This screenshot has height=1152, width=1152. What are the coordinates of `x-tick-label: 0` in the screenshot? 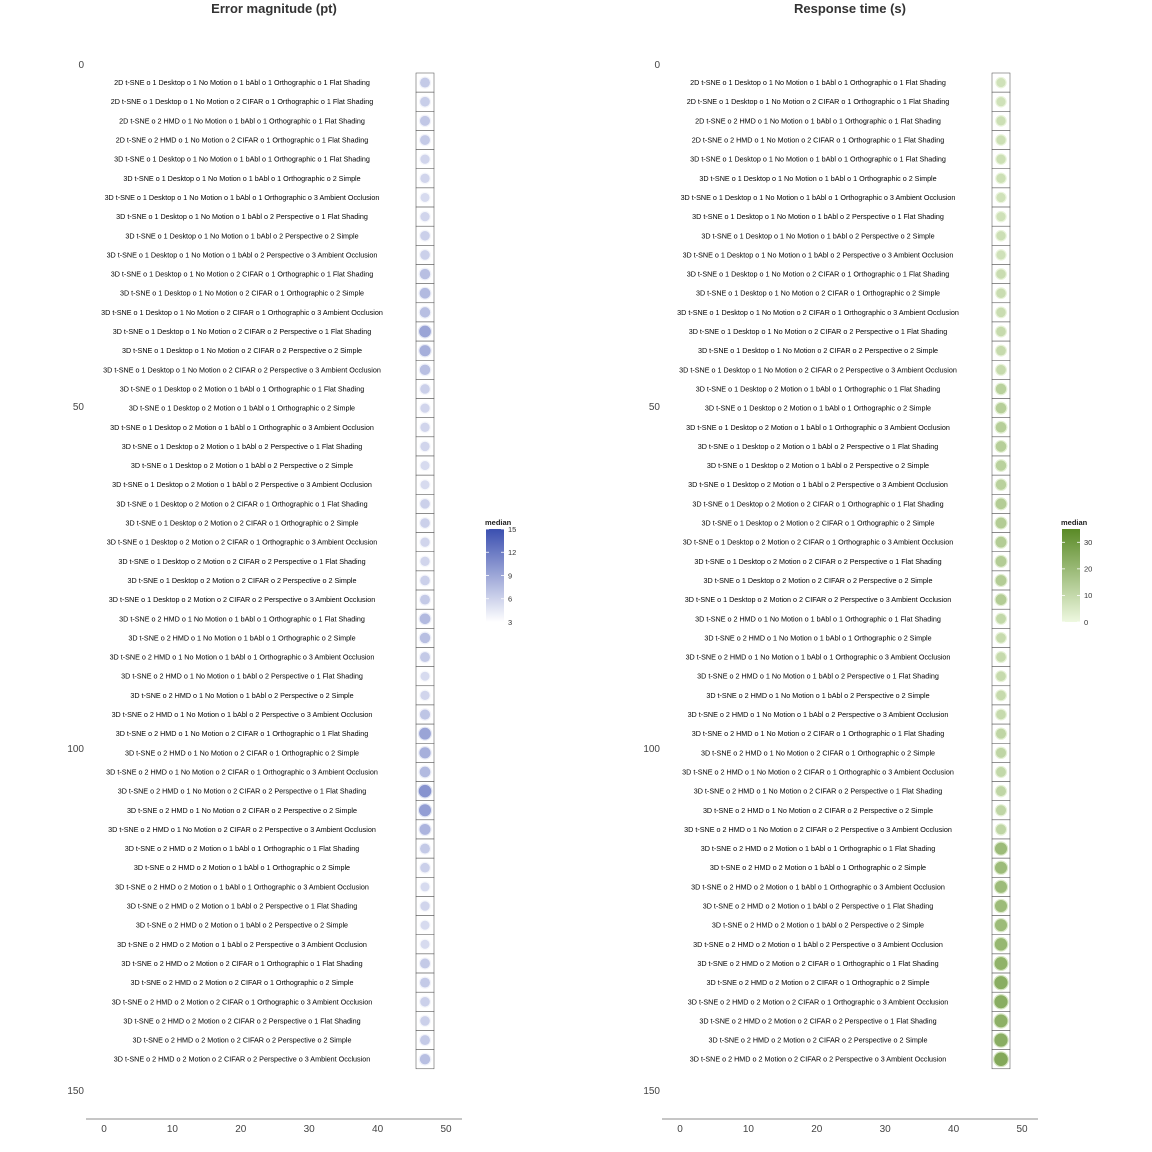 It's located at (680, 1129).